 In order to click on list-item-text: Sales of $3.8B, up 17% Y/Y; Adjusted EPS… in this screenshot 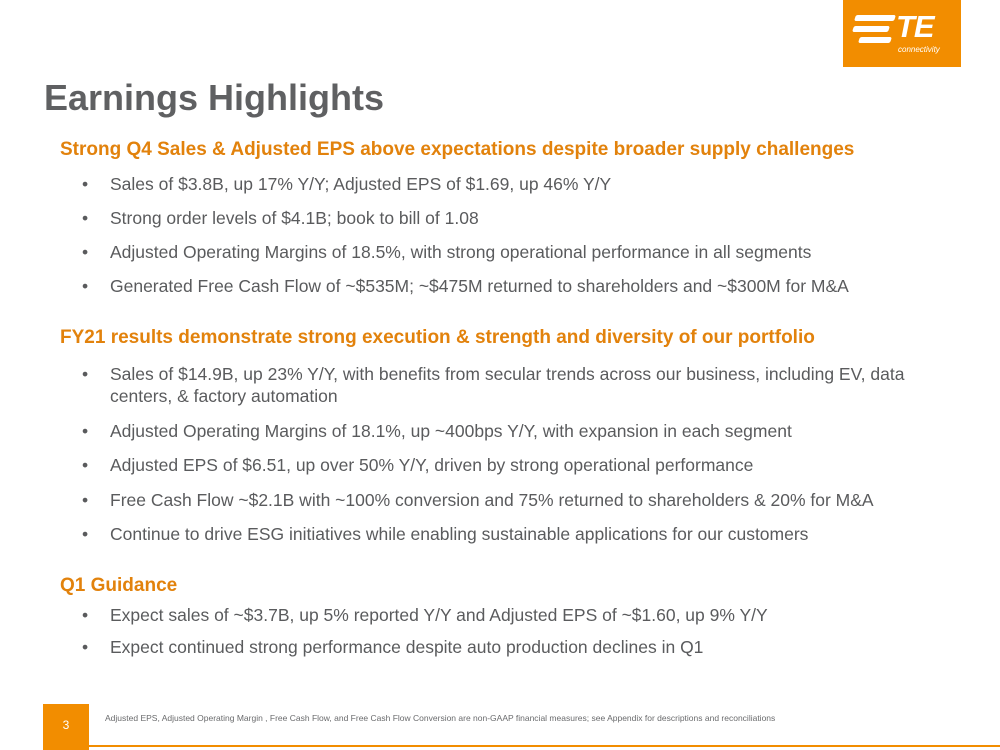, I will do `click(361, 184)`.